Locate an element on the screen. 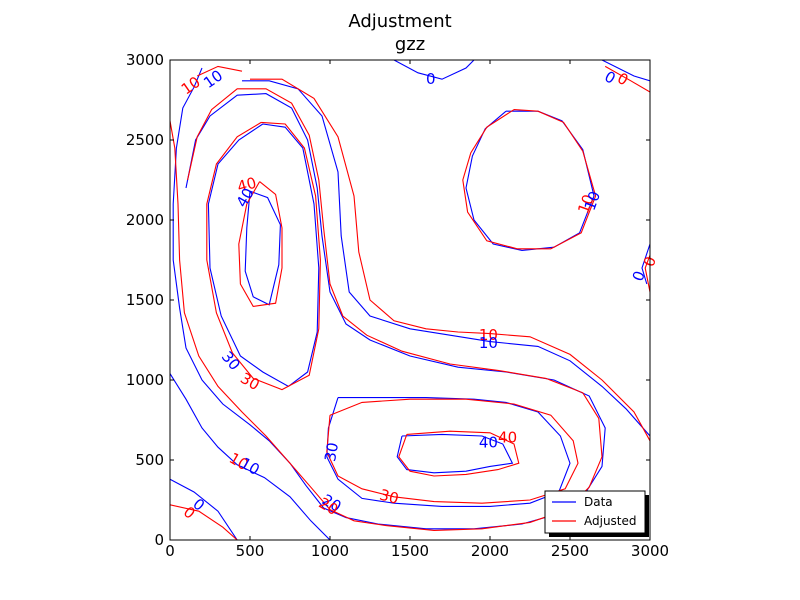  contour-label-data-8: 10 is located at coordinates (592, 201).